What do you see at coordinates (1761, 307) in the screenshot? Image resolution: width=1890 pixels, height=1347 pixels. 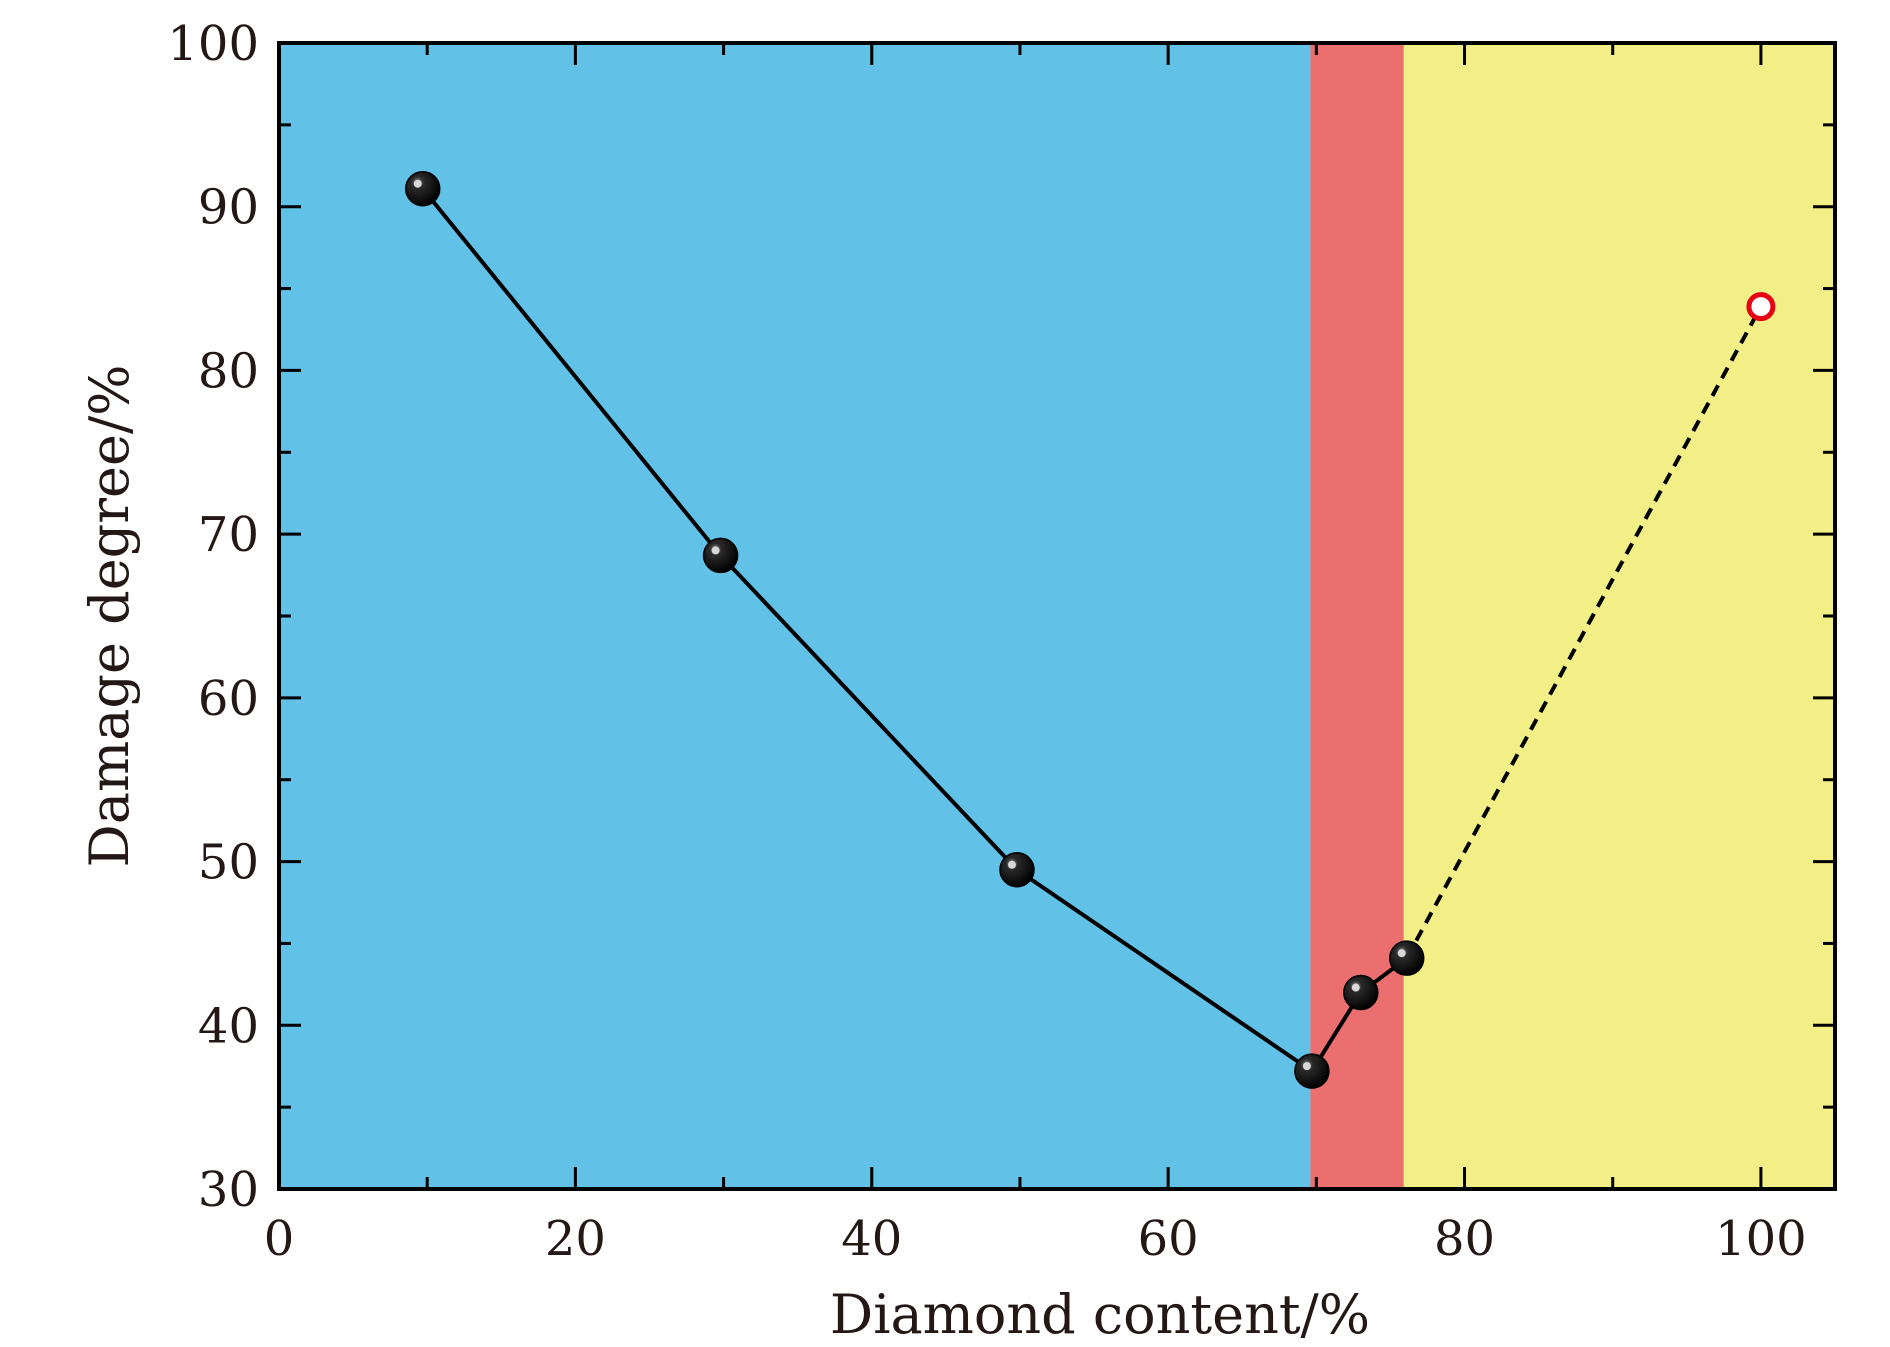 I see `predicted-point` at bounding box center [1761, 307].